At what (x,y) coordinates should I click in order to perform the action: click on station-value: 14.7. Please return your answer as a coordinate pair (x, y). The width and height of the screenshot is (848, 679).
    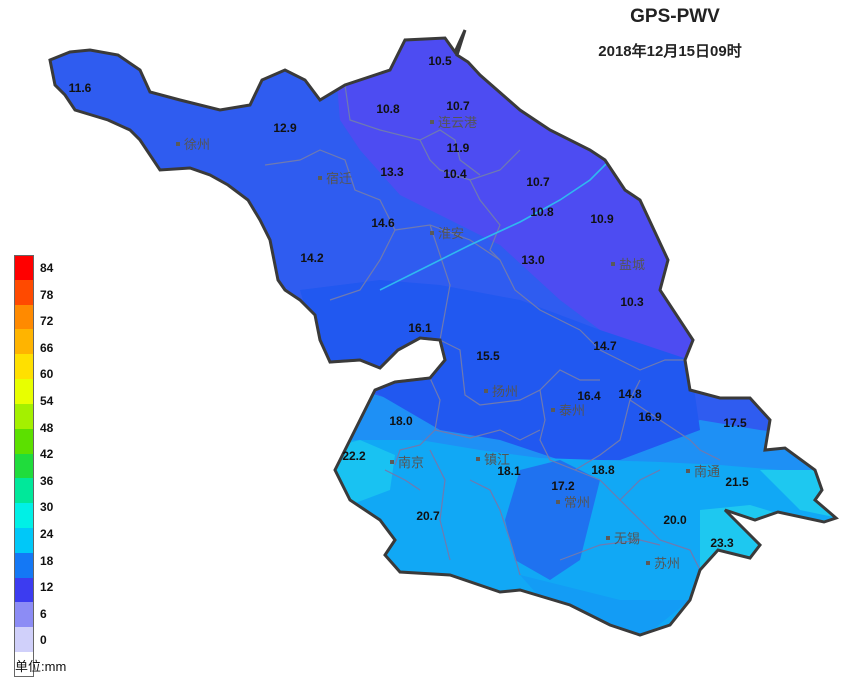
    Looking at the image, I should click on (605, 346).